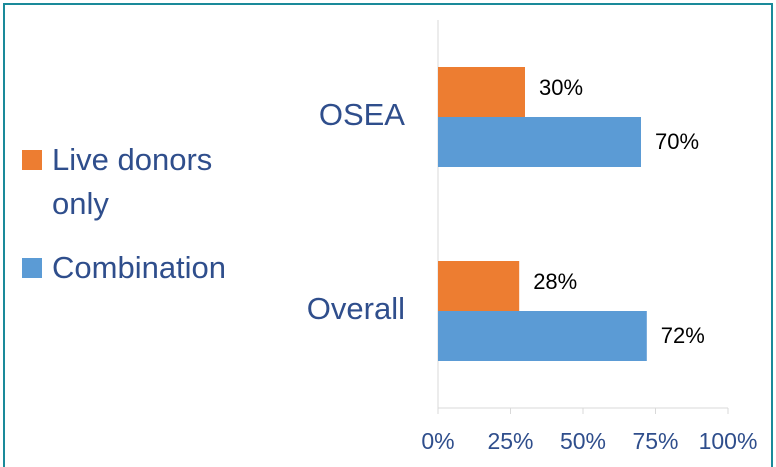 The image size is (776, 467). What do you see at coordinates (677, 141) in the screenshot?
I see `value-label: 70%` at bounding box center [677, 141].